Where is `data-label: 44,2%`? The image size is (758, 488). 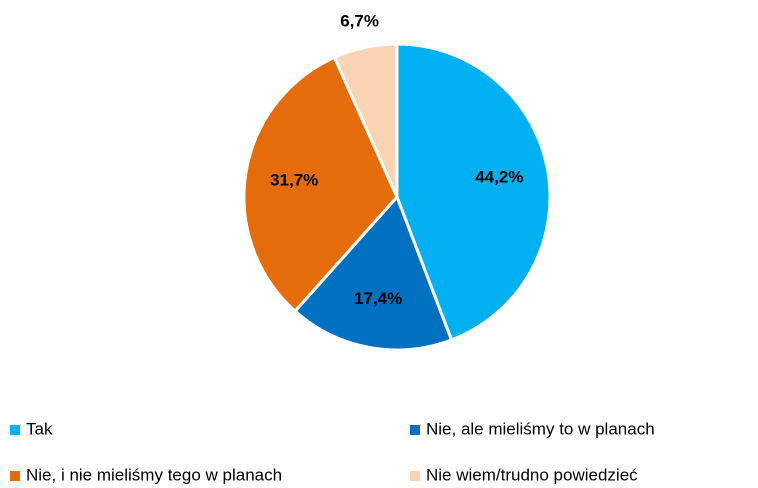
data-label: 44,2% is located at coordinates (499, 177).